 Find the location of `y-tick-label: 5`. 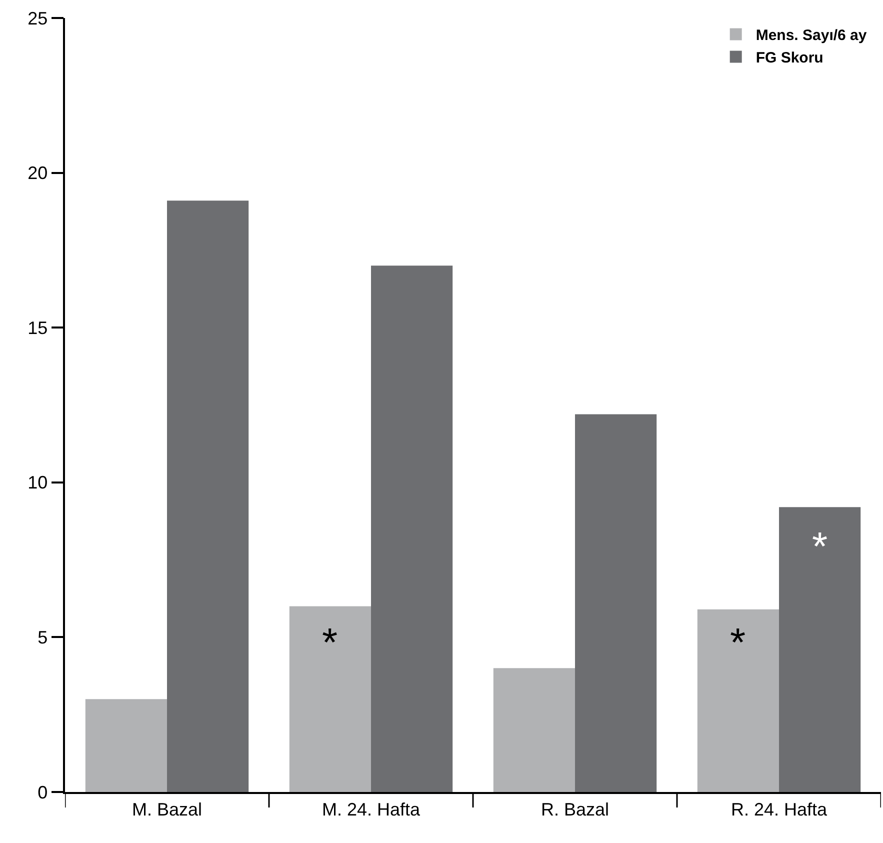

y-tick-label: 5 is located at coordinates (43, 638).